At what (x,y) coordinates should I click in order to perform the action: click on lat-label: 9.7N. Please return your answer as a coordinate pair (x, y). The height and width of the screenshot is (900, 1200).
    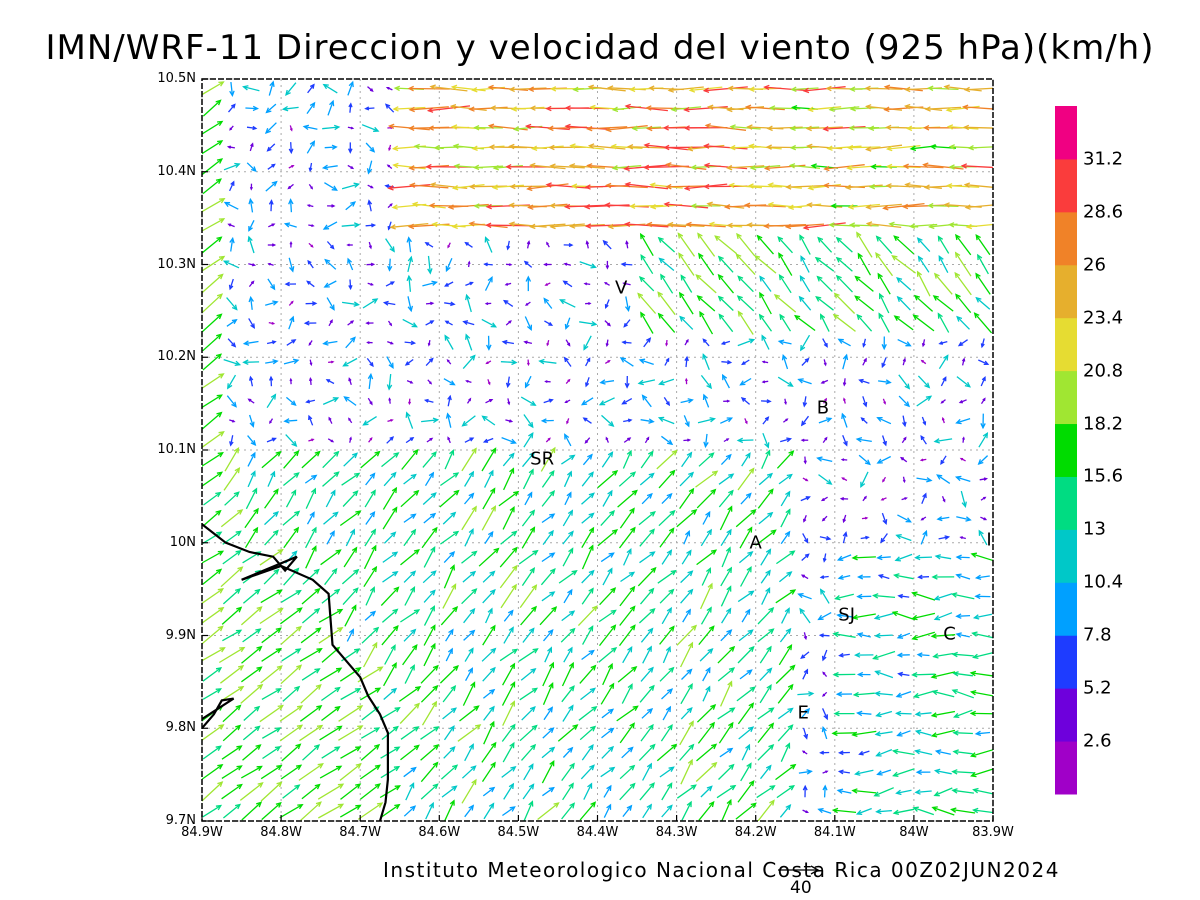
    Looking at the image, I should click on (180, 820).